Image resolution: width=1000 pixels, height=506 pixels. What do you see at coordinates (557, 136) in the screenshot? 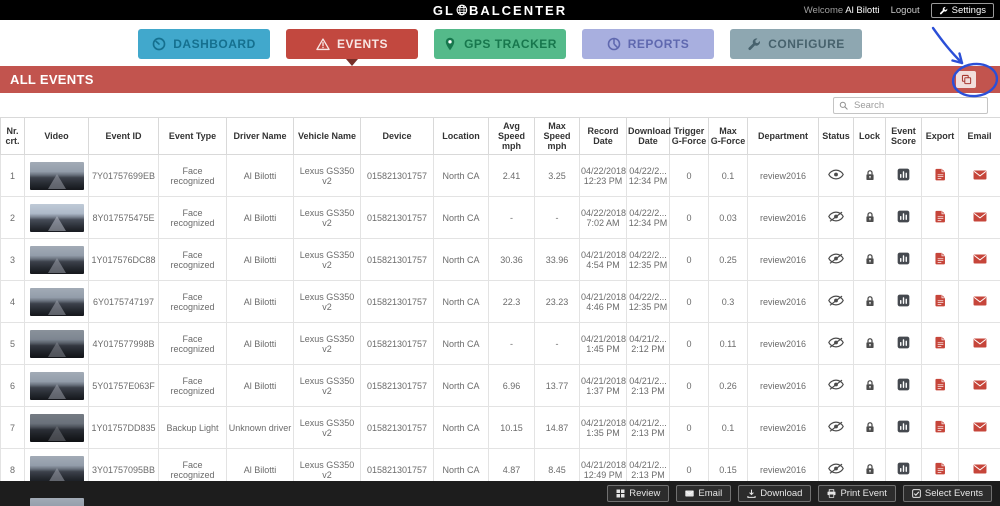
I see `column-header: Max Speed mph` at bounding box center [557, 136].